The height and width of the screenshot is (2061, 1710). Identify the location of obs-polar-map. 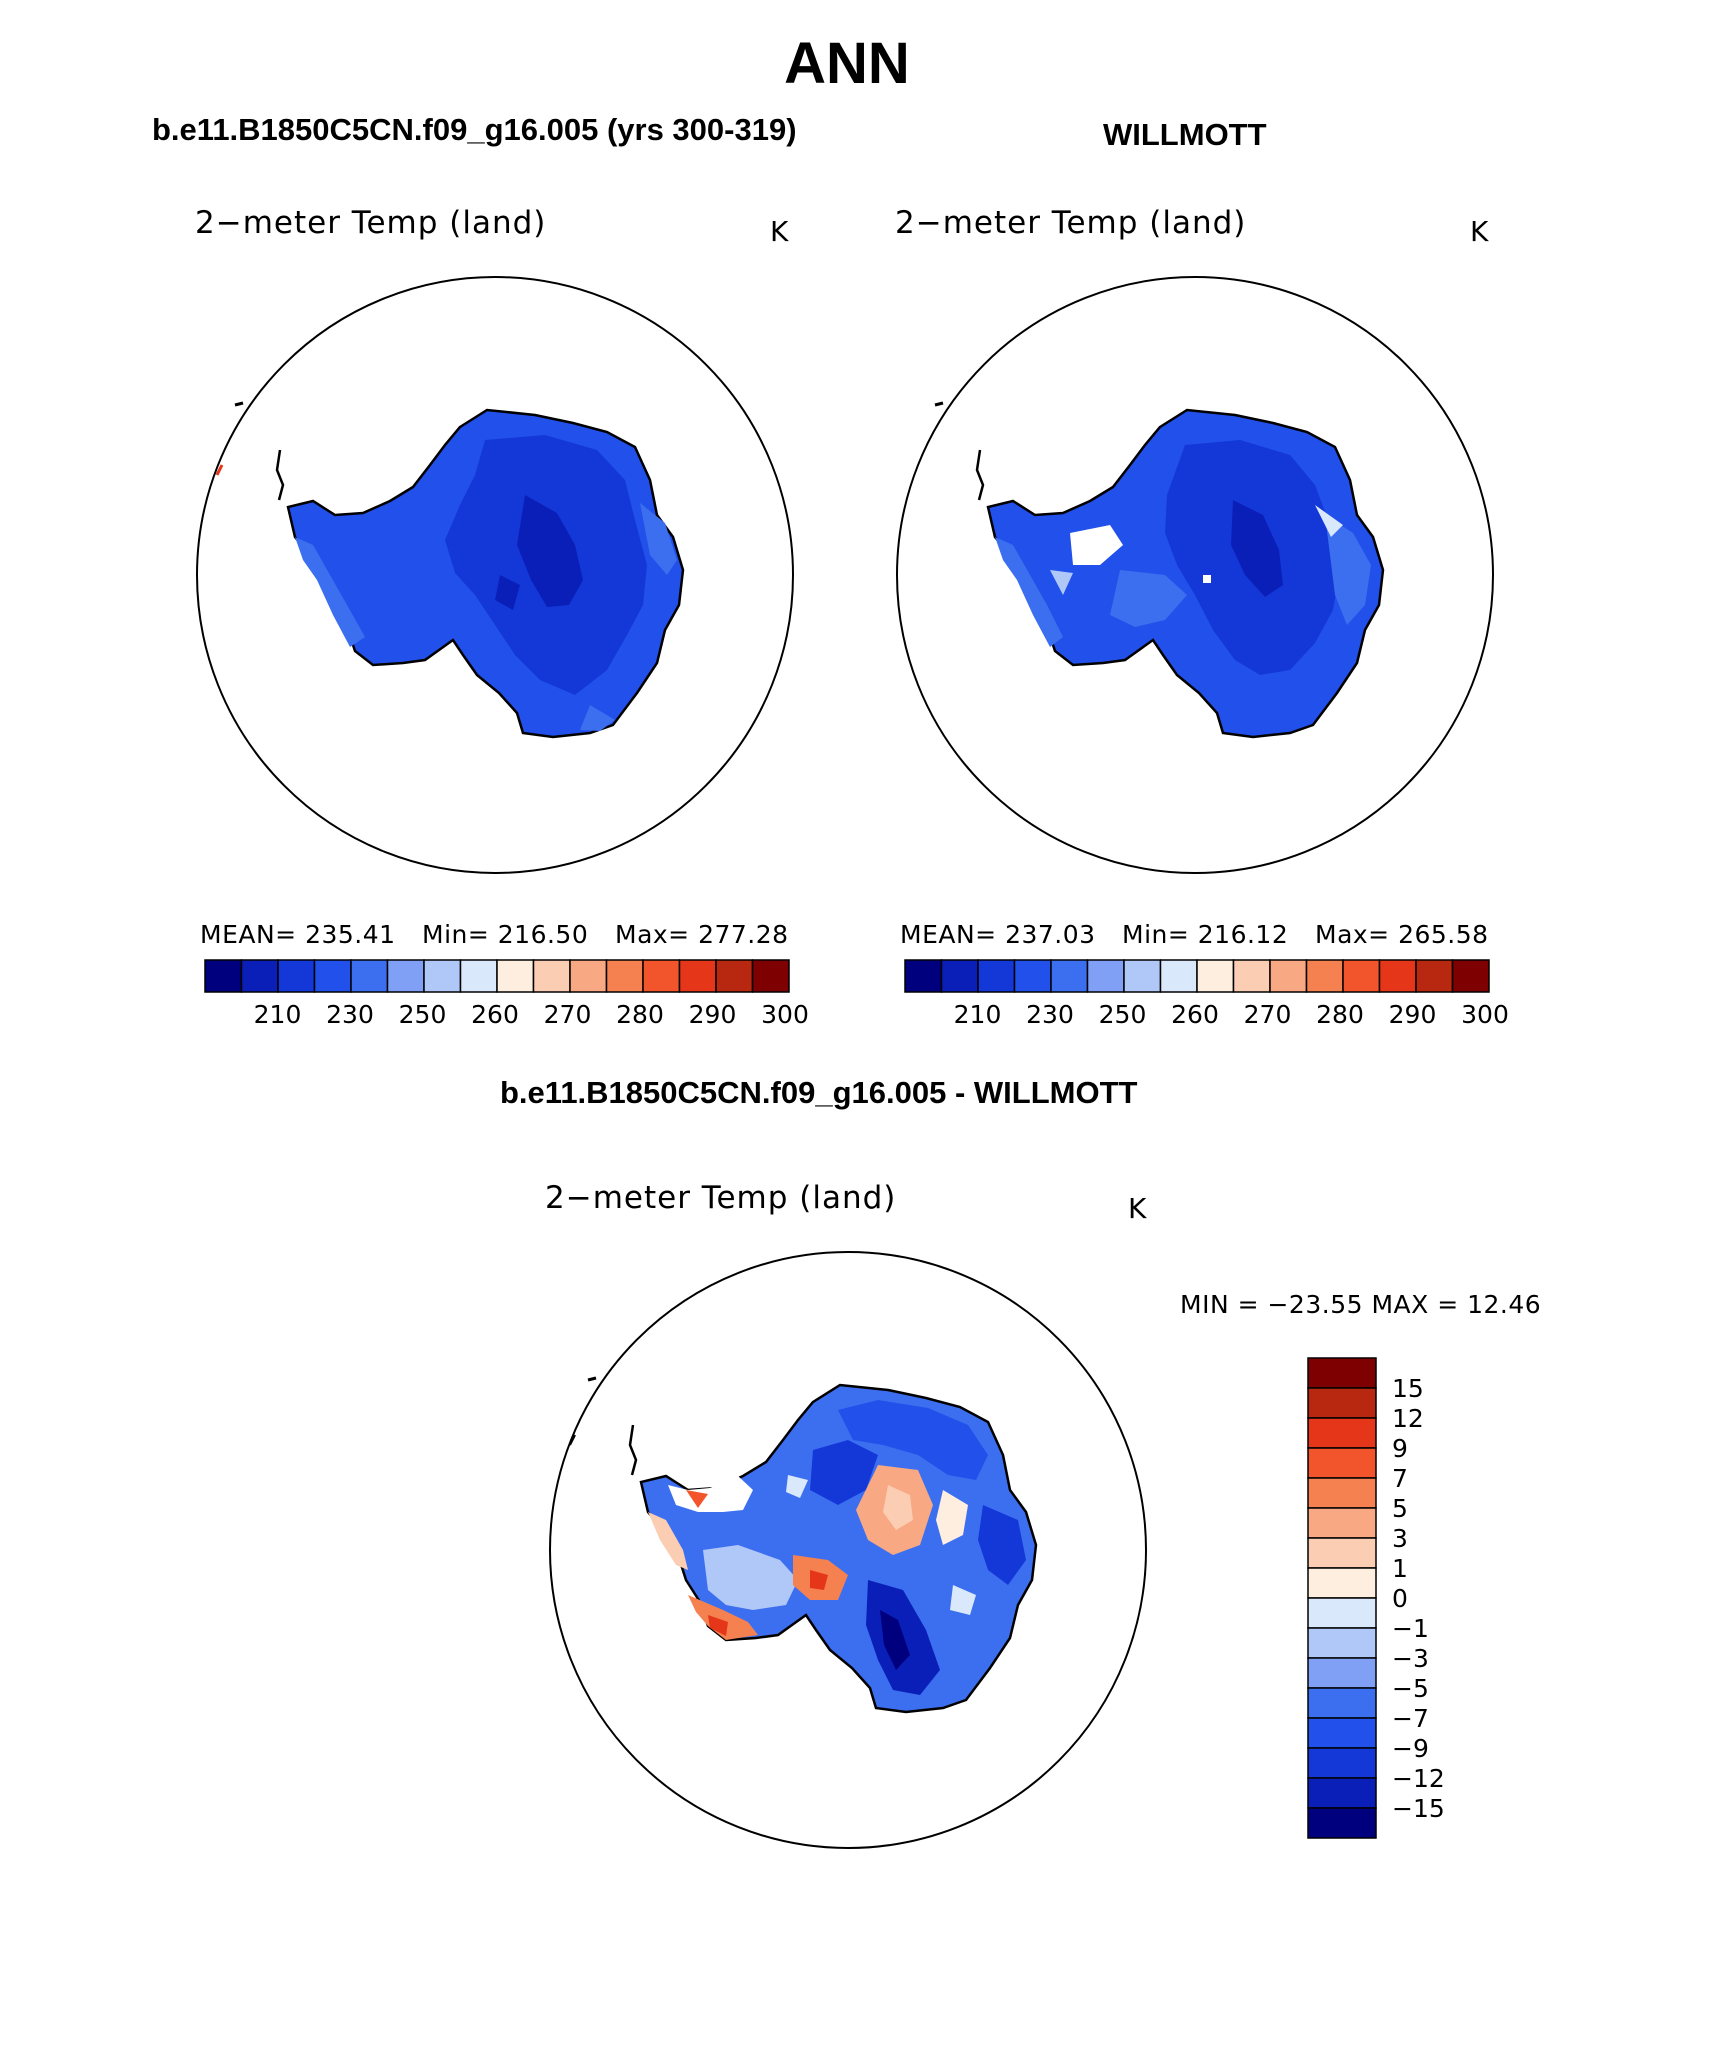
(1195, 575).